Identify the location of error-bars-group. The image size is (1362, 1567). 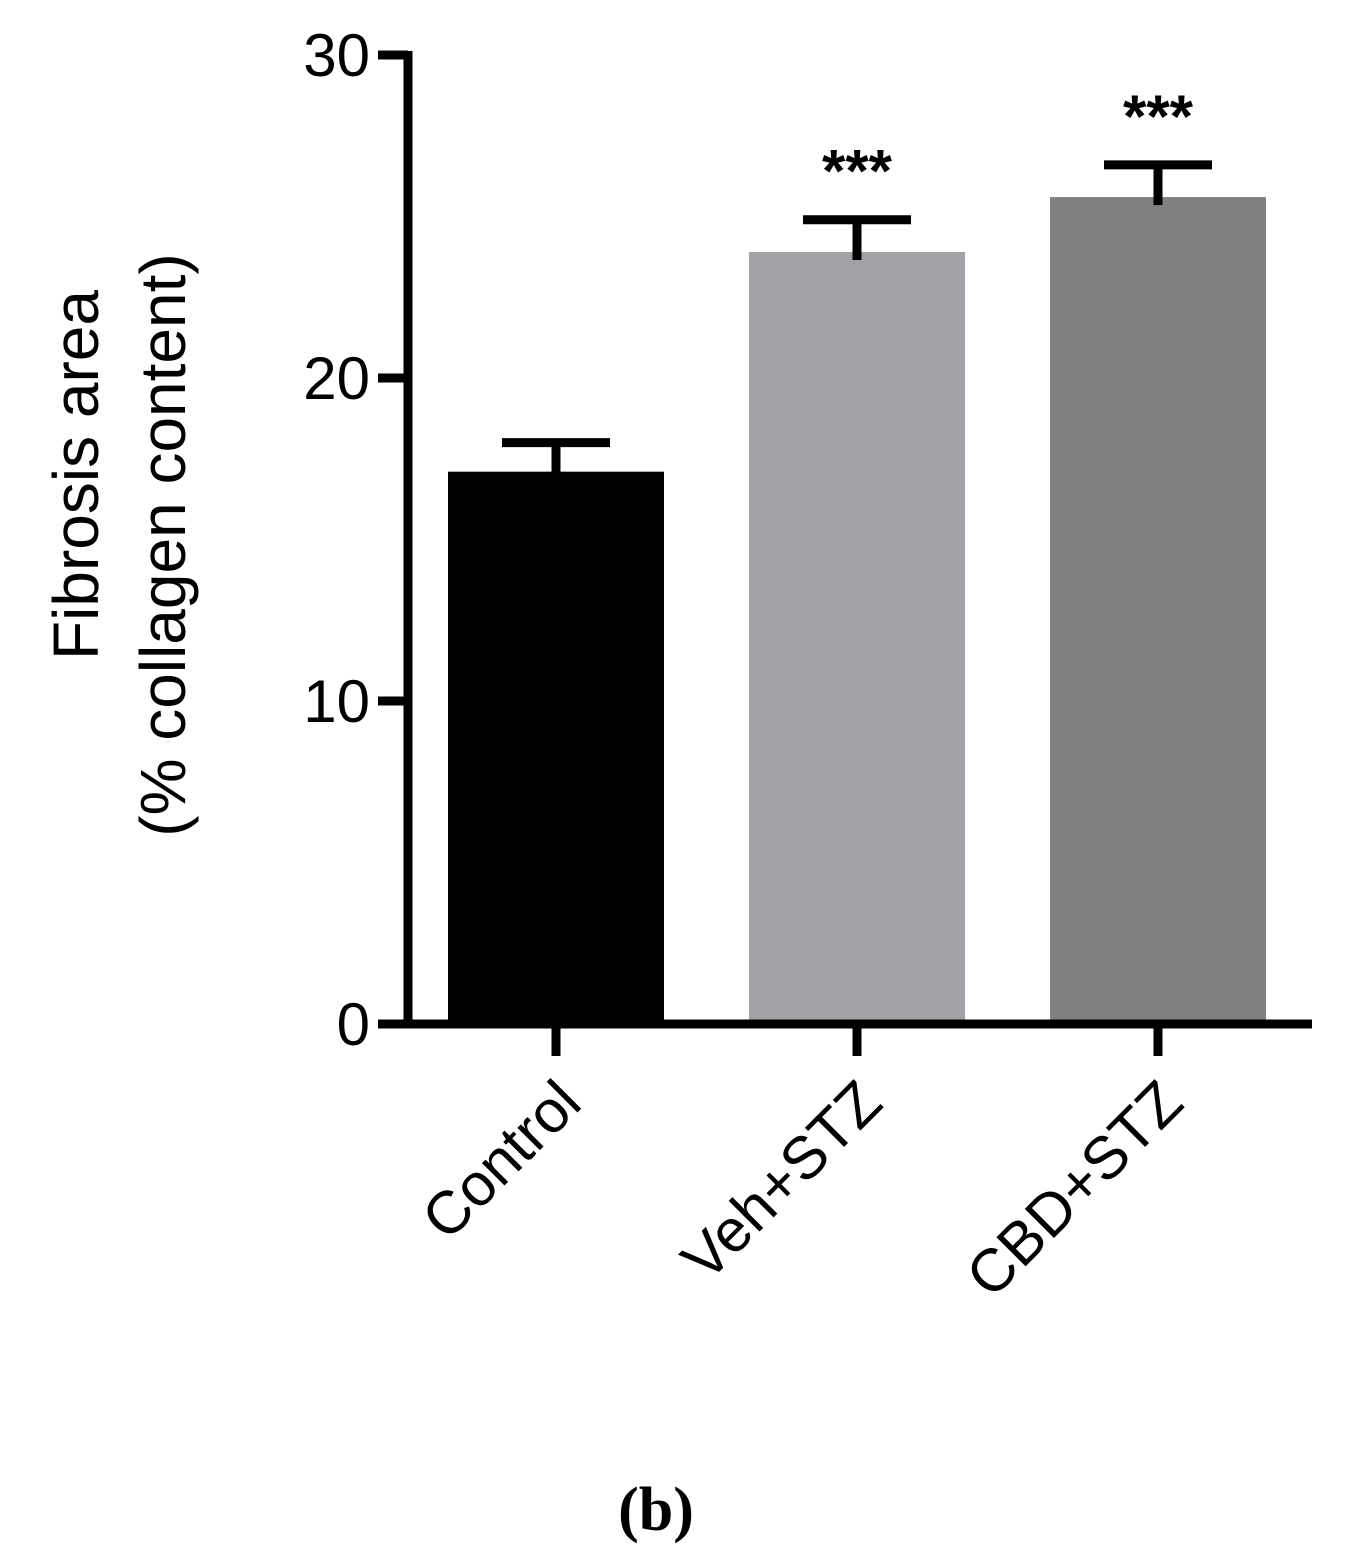
(857, 320).